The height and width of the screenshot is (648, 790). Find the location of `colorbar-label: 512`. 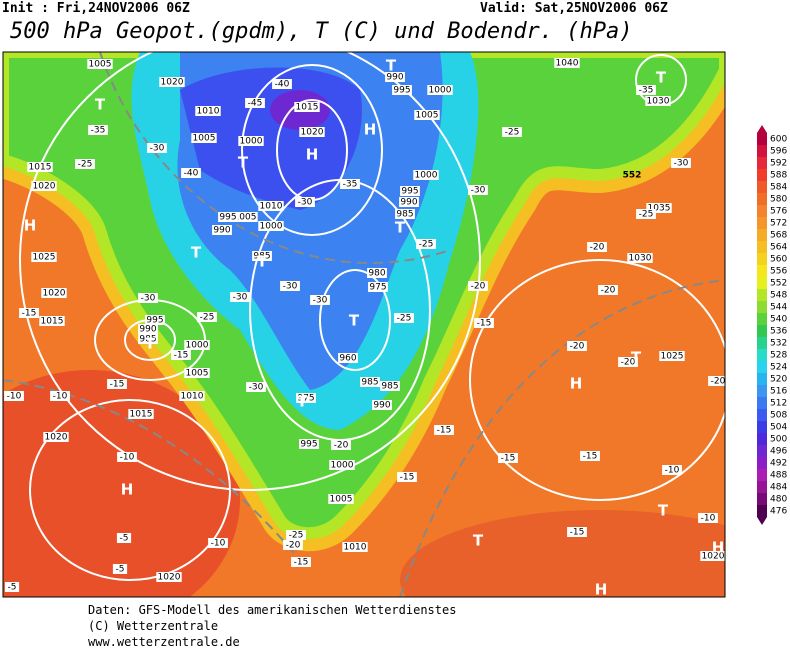

colorbar-label: 512 is located at coordinates (778, 404).